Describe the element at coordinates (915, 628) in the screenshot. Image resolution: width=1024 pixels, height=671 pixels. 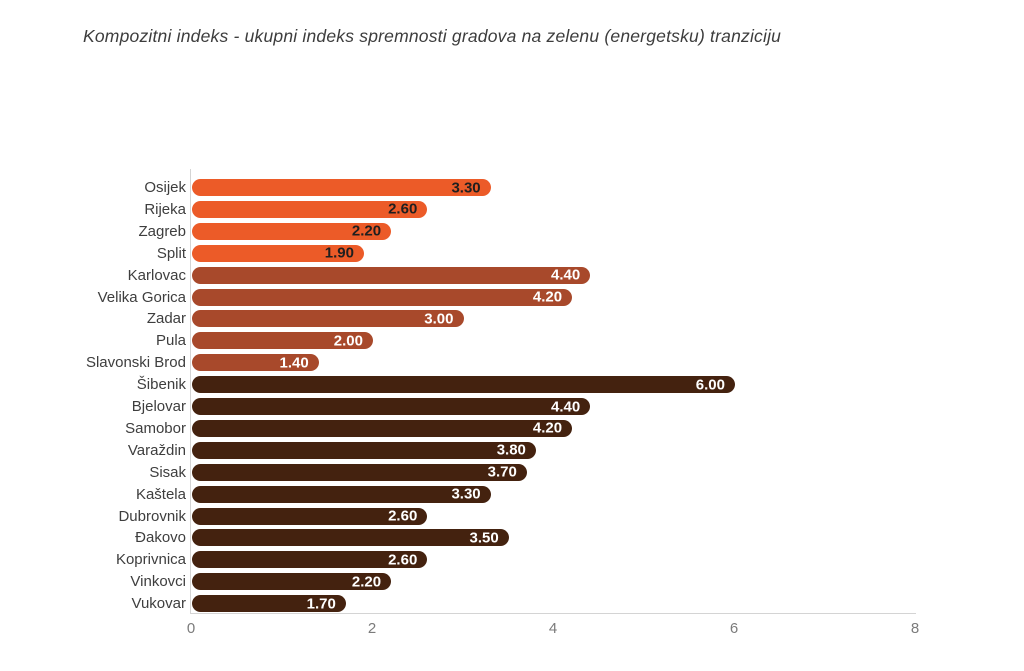
I see `x-tick-label: 8` at that location.